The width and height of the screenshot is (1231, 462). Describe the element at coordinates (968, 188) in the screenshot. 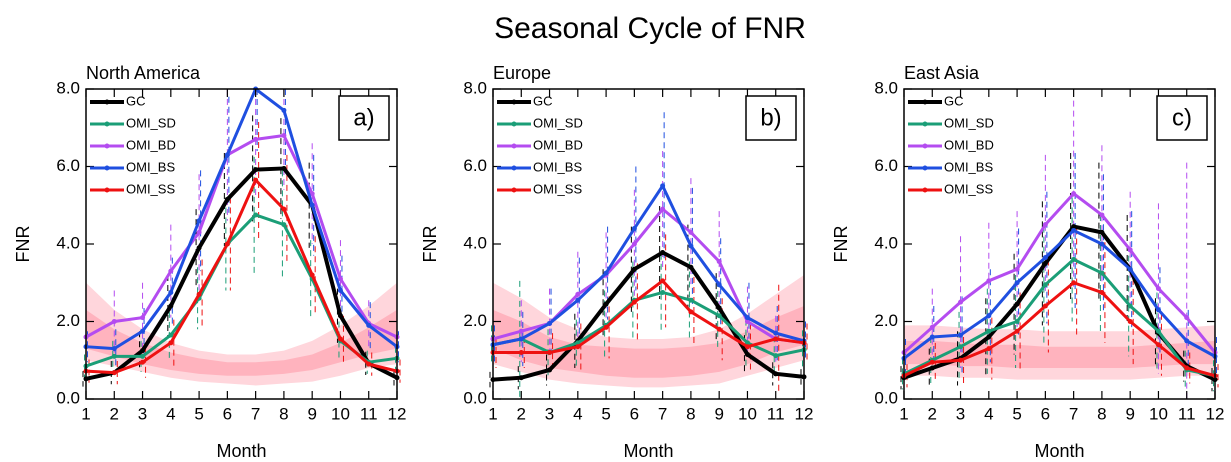

I see `legend-label: OMI_SS` at that location.